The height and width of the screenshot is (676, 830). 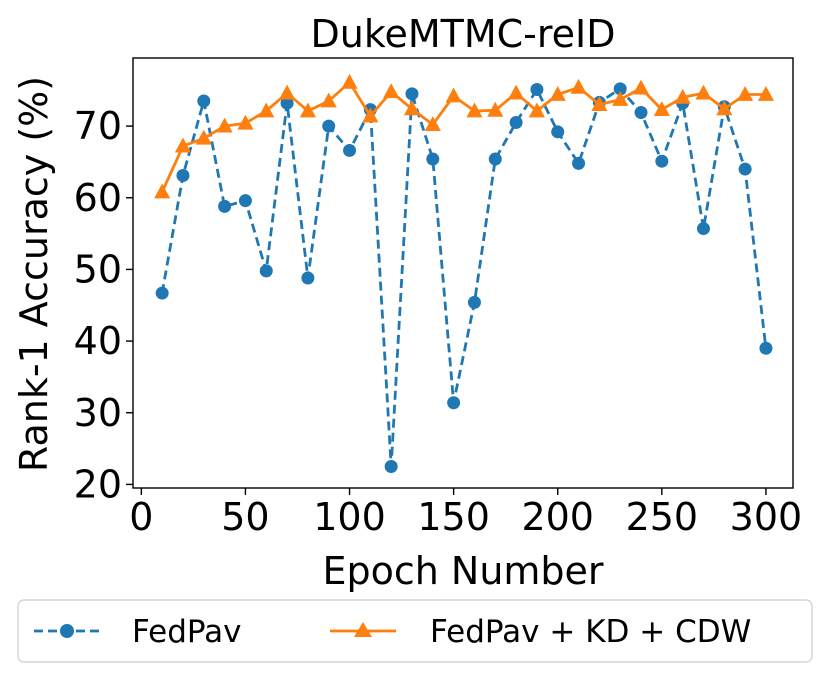 What do you see at coordinates (98, 413) in the screenshot?
I see `y-tick-label: 30` at bounding box center [98, 413].